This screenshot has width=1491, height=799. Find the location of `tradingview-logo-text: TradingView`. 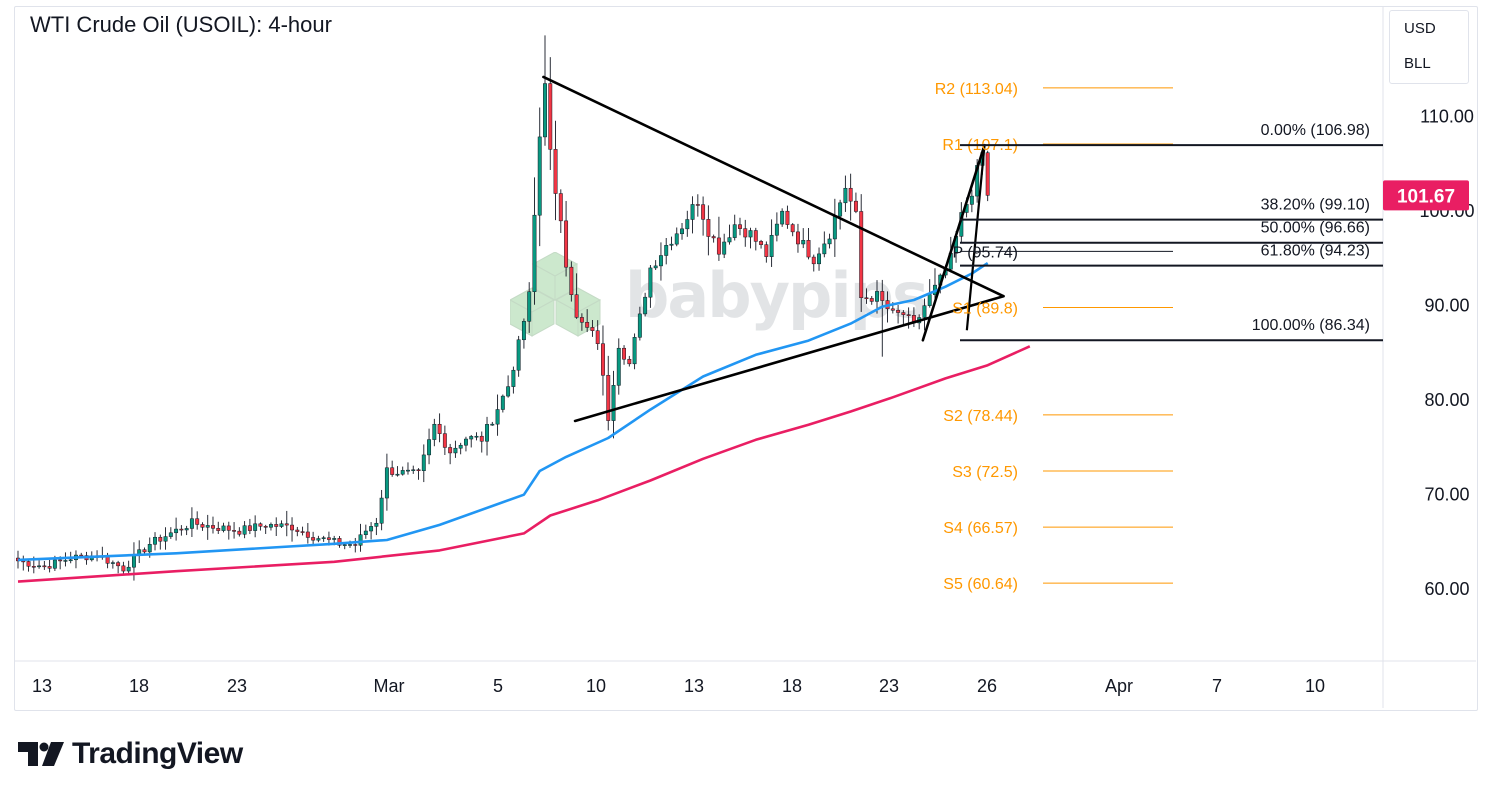

tradingview-logo-text: TradingView is located at coordinates (157, 753).